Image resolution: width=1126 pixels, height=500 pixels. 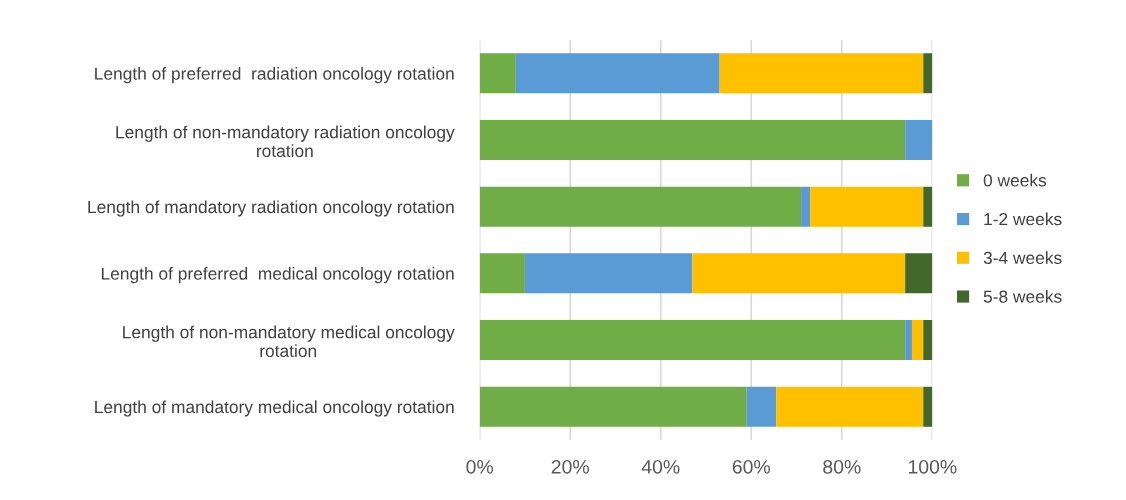 What do you see at coordinates (1015, 180) in the screenshot?
I see `legend-label: 0 weeks` at bounding box center [1015, 180].